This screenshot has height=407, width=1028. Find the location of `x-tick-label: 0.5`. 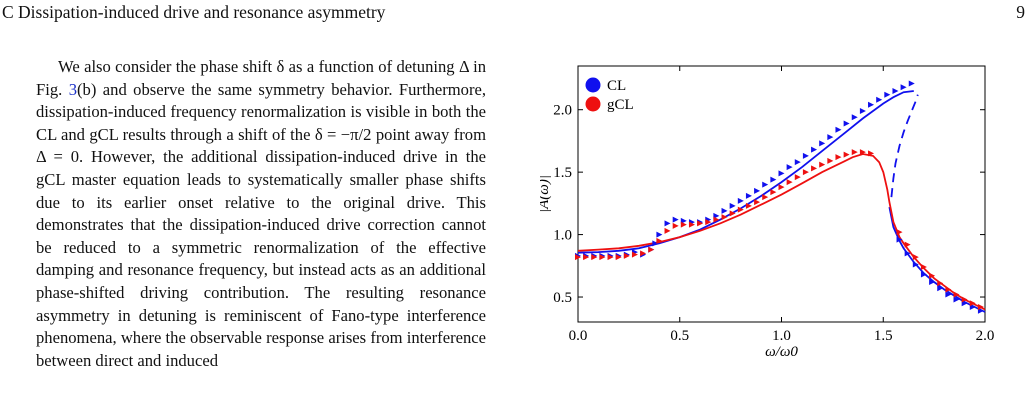

x-tick-label: 0.5 is located at coordinates (679, 336).